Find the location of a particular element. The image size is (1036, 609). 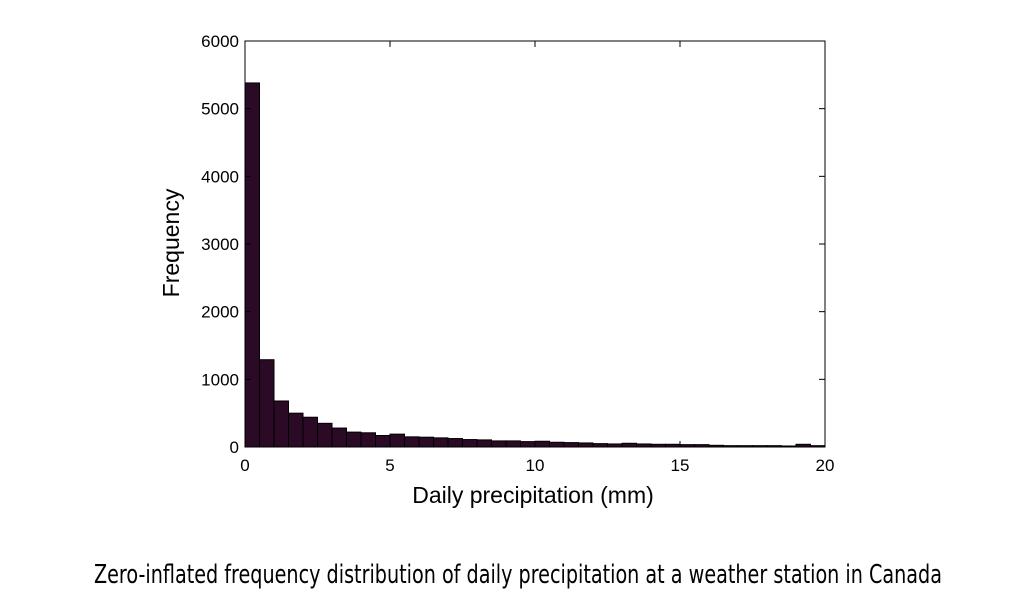

y-tick-label: 3000 is located at coordinates (220, 244).